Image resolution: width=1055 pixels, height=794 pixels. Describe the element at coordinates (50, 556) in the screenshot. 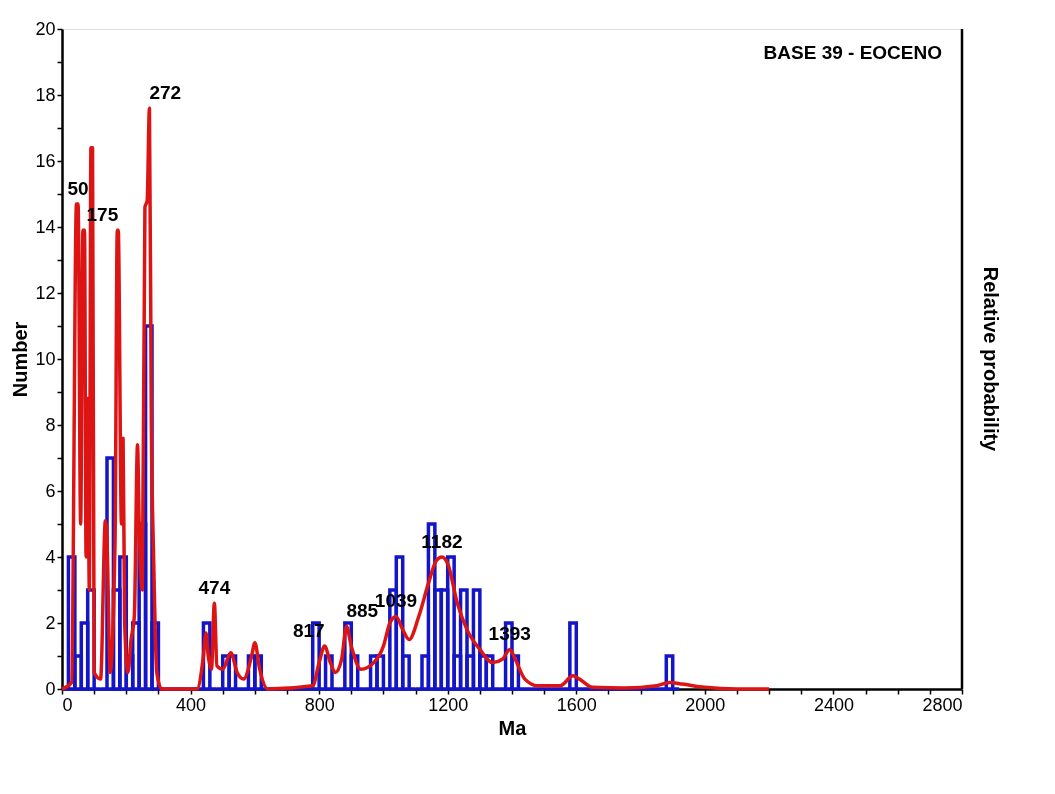

I see `y-tick-label: 4` at that location.